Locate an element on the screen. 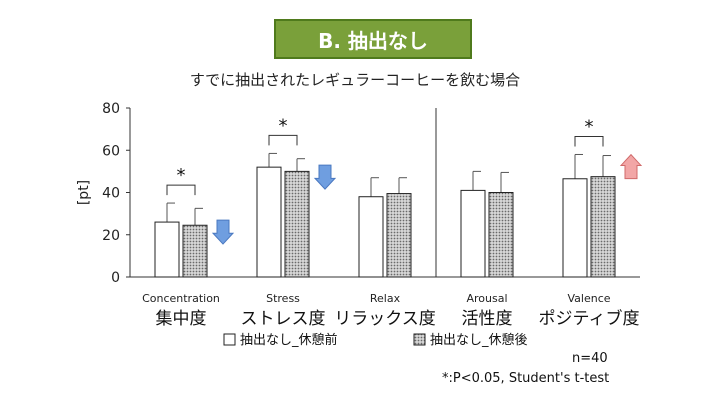 Image resolution: width=710 pixels, height=402 pixels. title-badge: B. 抽出なし is located at coordinates (373, 39).